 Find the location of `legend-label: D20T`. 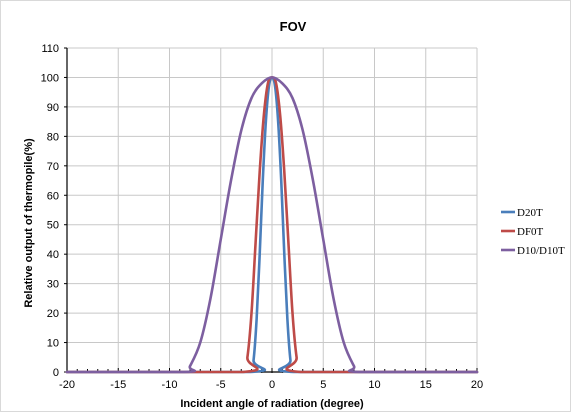

legend-label: D20T is located at coordinates (530, 213).